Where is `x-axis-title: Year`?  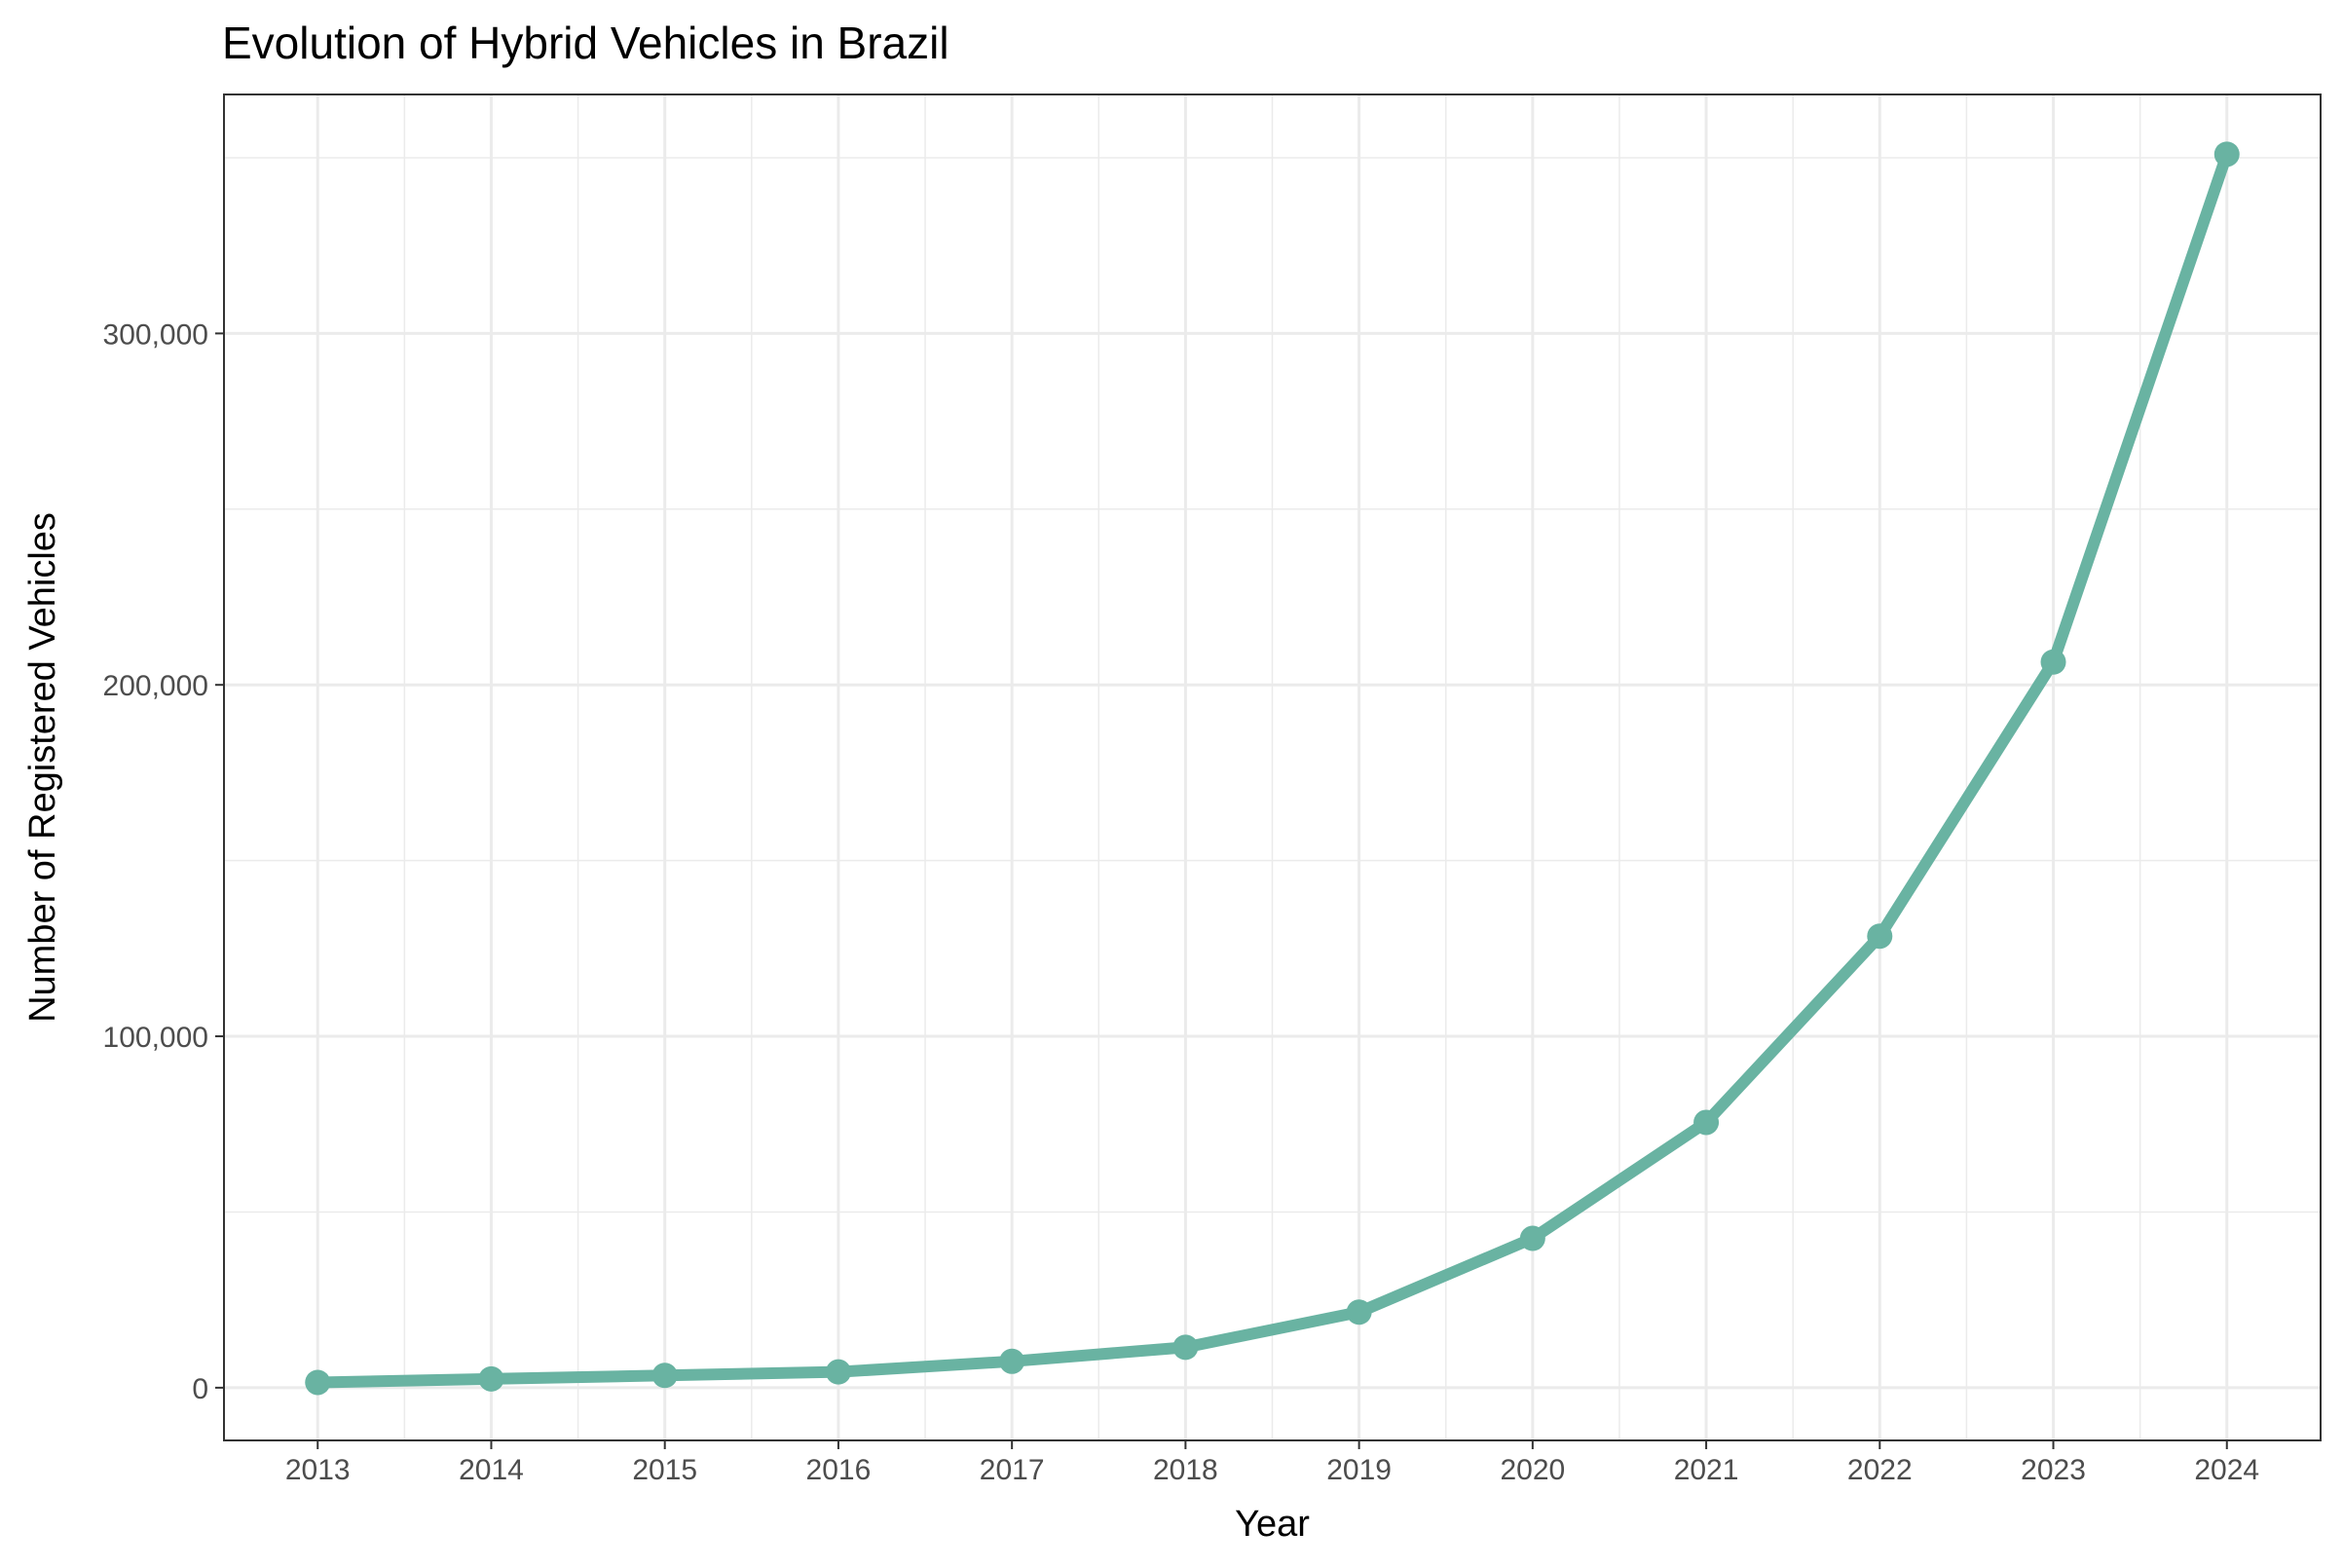 x-axis-title: Year is located at coordinates (1273, 1524).